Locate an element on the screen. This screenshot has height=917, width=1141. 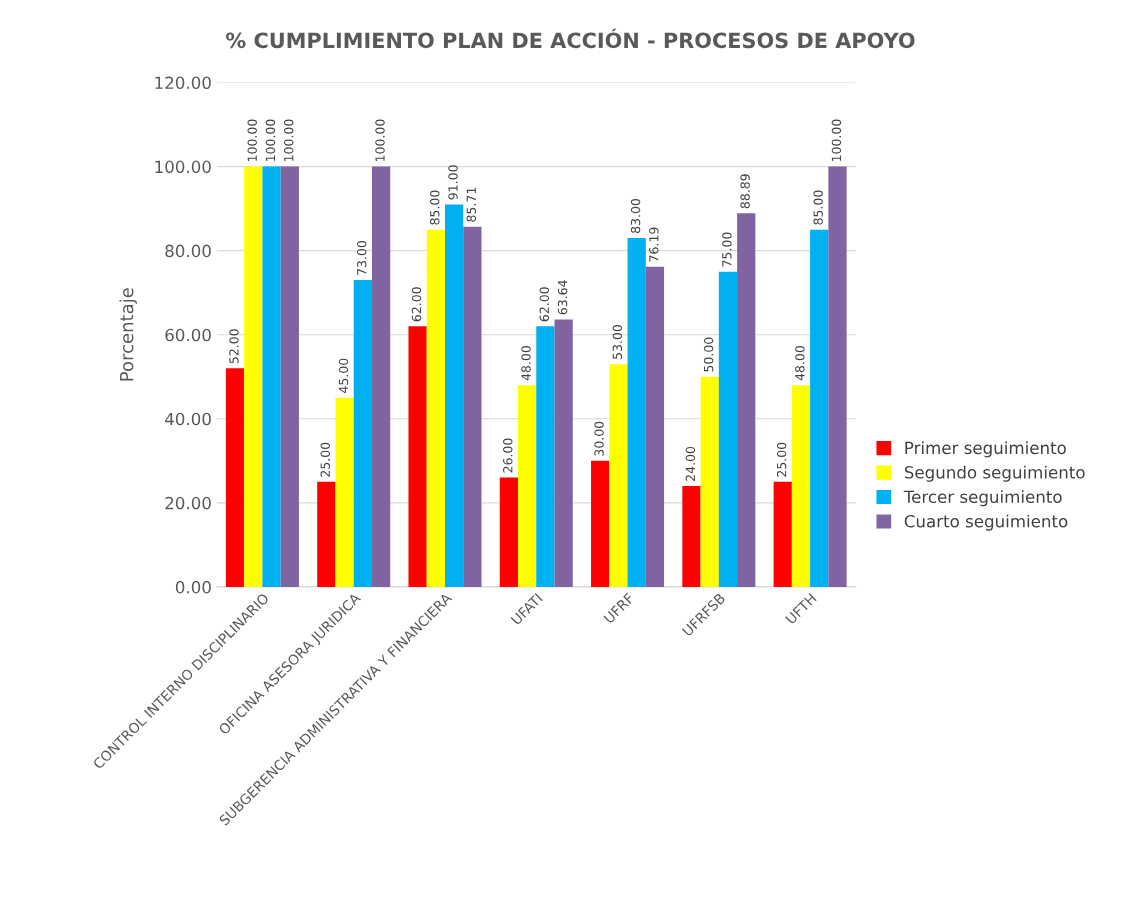
data-label: 24.00 is located at coordinates (690, 463).